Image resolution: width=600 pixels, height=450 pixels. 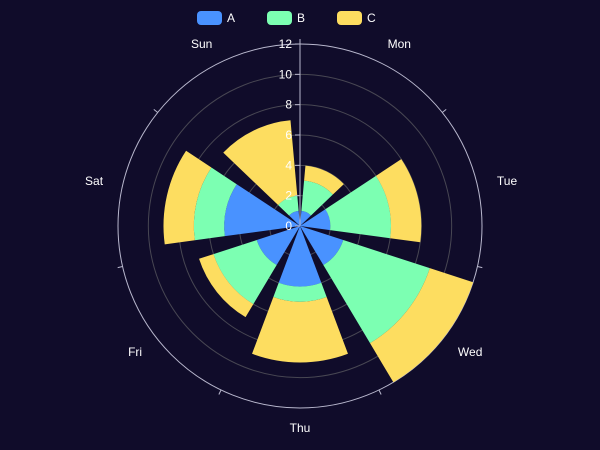 What do you see at coordinates (226, 286) in the screenshot?
I see `bar-C-Fri` at bounding box center [226, 286].